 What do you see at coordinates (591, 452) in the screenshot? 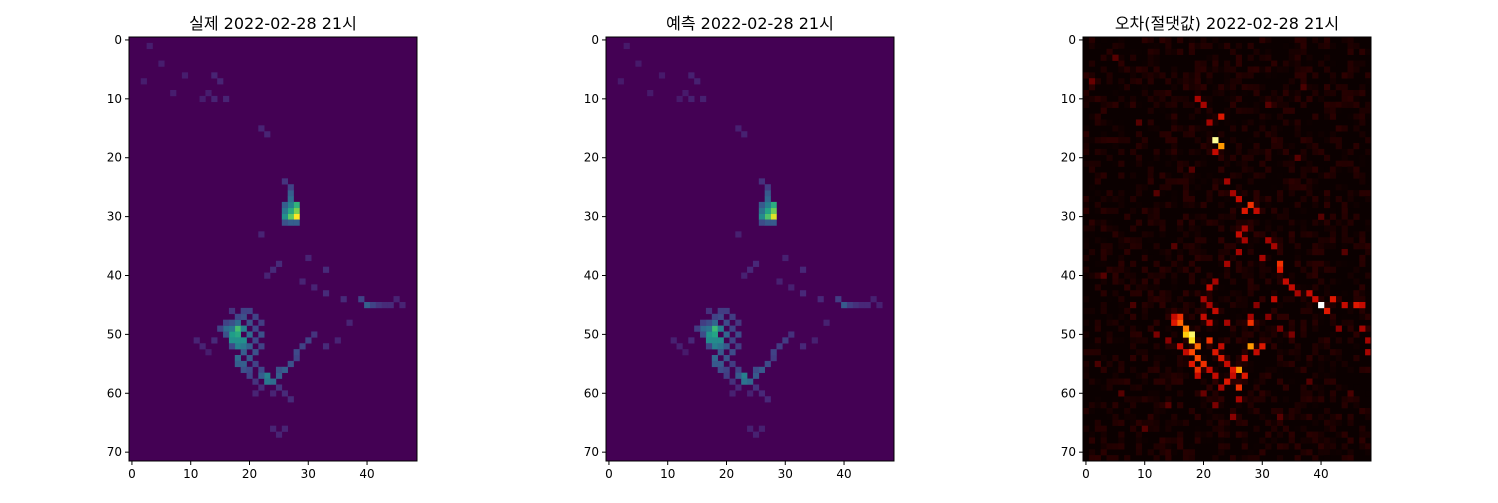
I see `y-tick-label: 70` at bounding box center [591, 452].